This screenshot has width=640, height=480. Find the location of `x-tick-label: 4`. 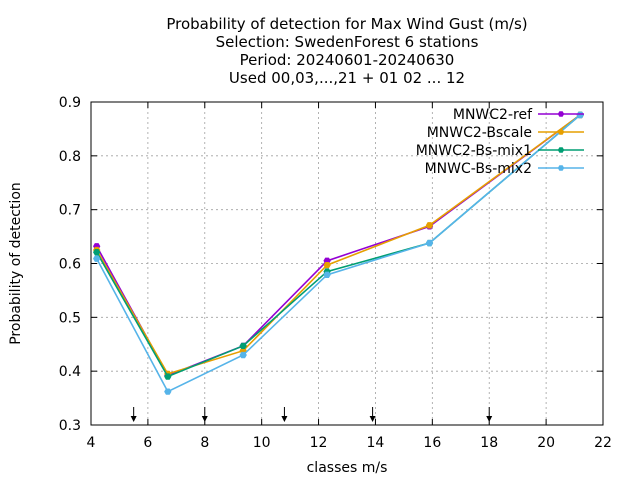

x-tick-label: 4 is located at coordinates (91, 443).